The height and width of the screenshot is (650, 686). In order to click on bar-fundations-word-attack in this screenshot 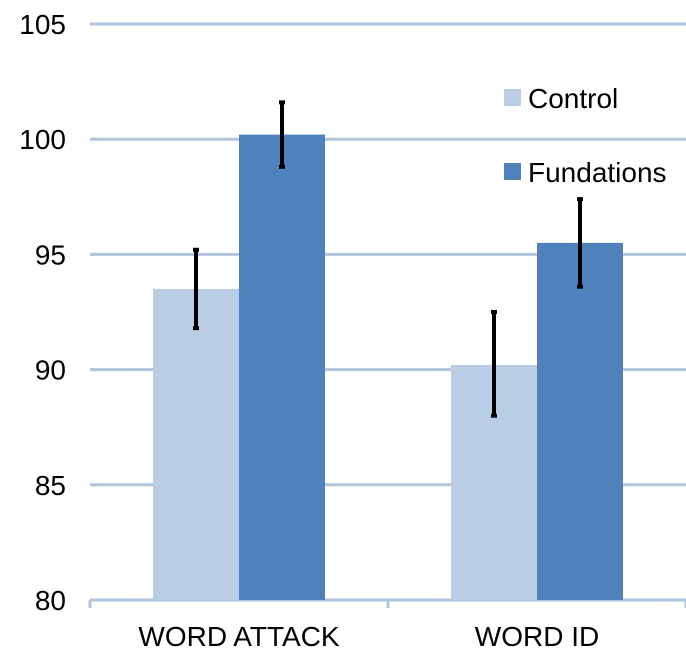, I will do `click(282, 367)`.